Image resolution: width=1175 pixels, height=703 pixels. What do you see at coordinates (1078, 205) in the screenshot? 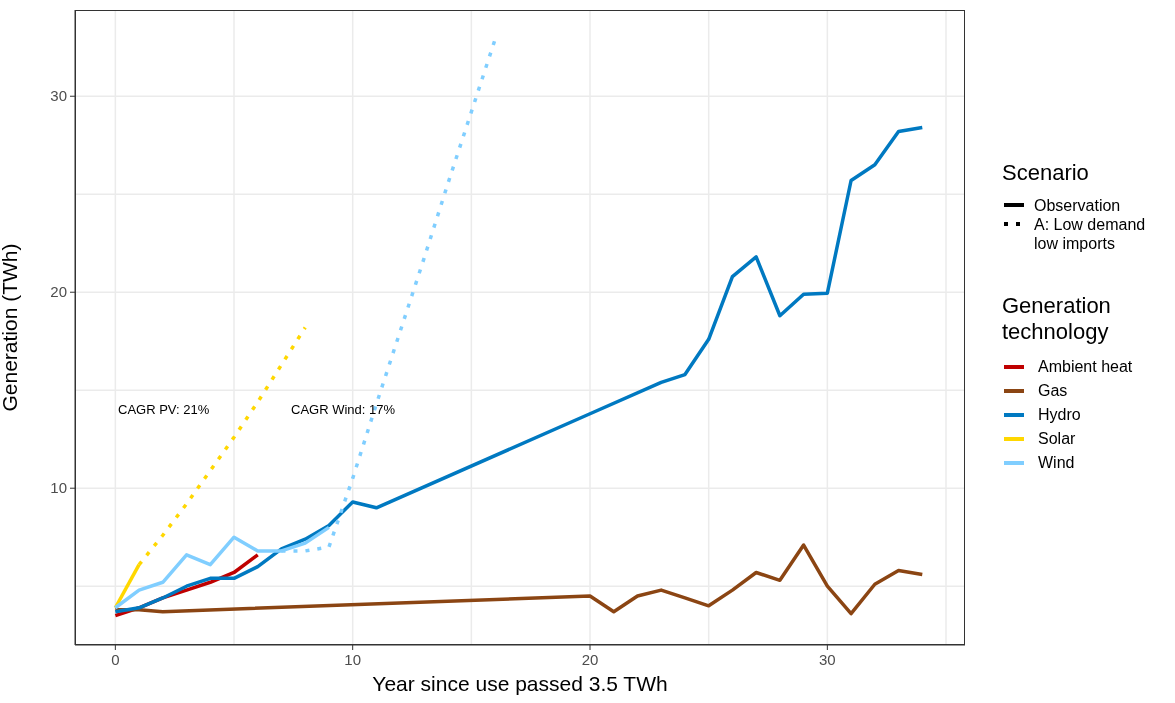
I see `text: Observation` at bounding box center [1078, 205].